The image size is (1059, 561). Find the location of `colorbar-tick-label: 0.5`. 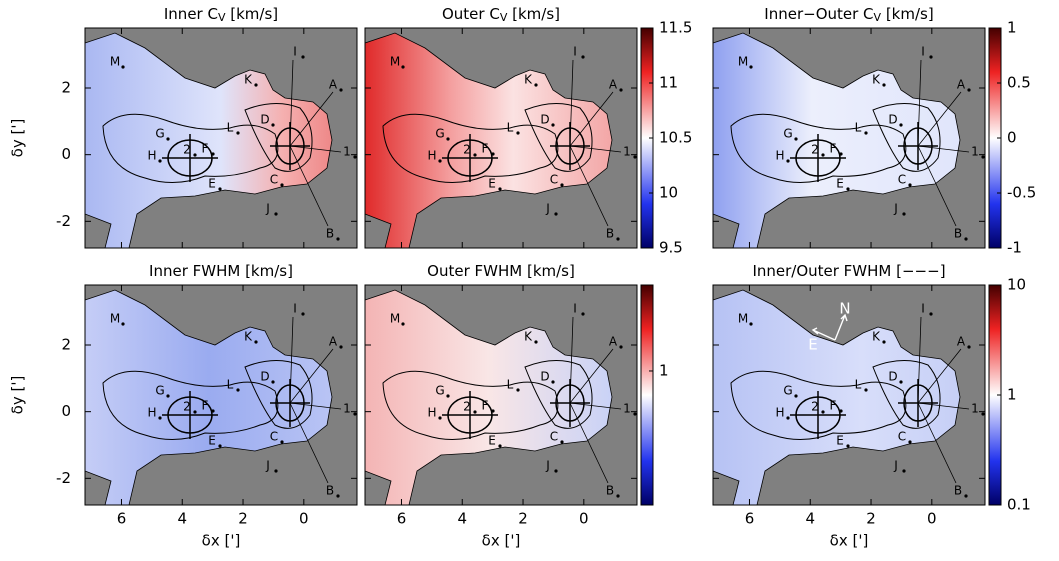

colorbar-tick-label: 0.5 is located at coordinates (1019, 83).